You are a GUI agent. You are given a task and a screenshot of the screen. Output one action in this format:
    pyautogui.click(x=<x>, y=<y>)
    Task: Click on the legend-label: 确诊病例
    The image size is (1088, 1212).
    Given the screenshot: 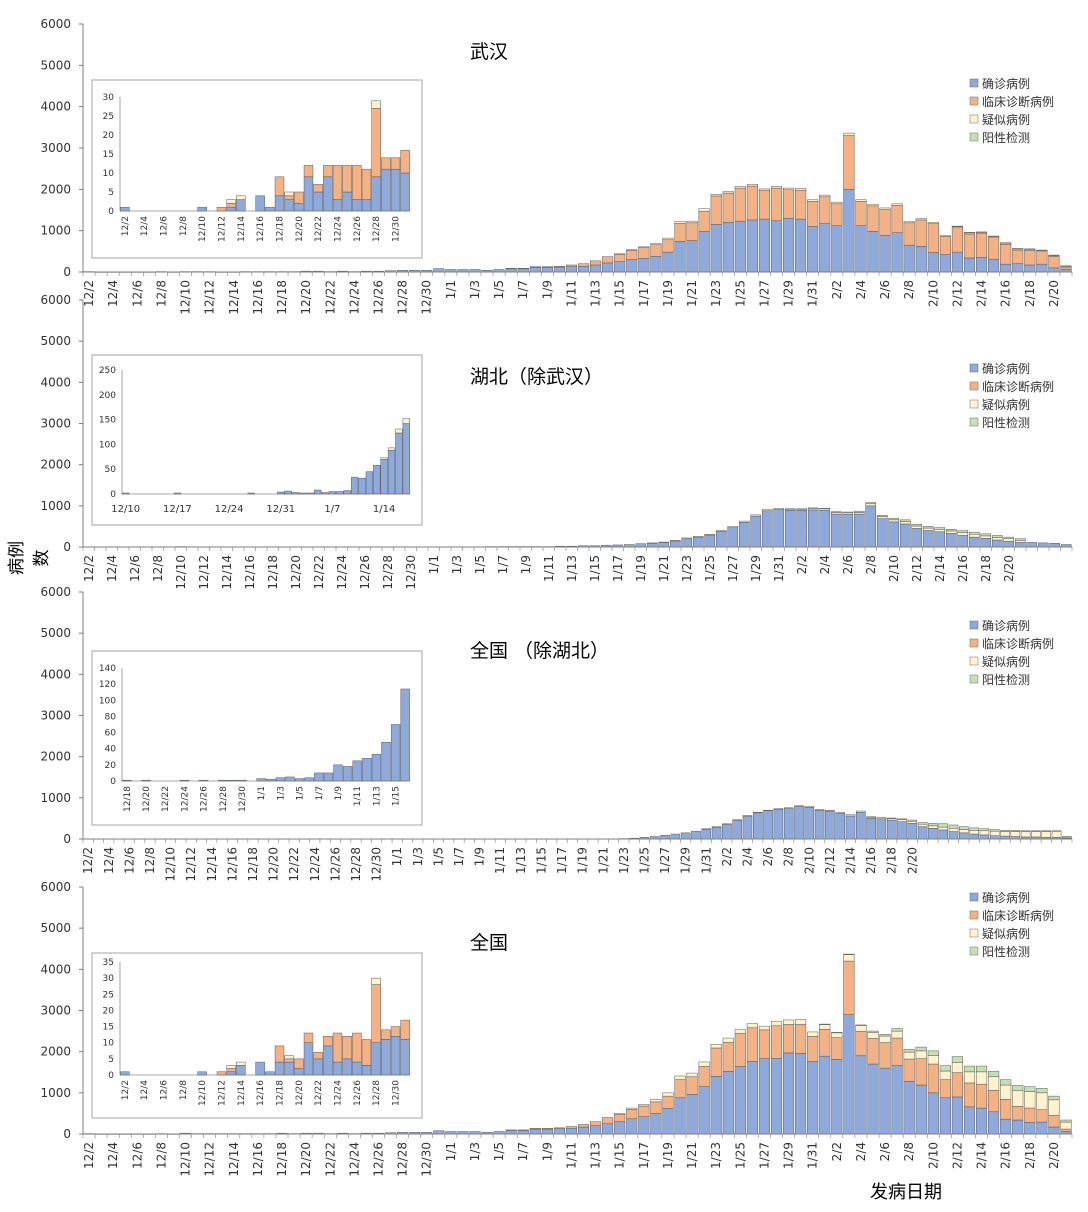 What is the action you would take?
    pyautogui.click(x=1006, y=368)
    